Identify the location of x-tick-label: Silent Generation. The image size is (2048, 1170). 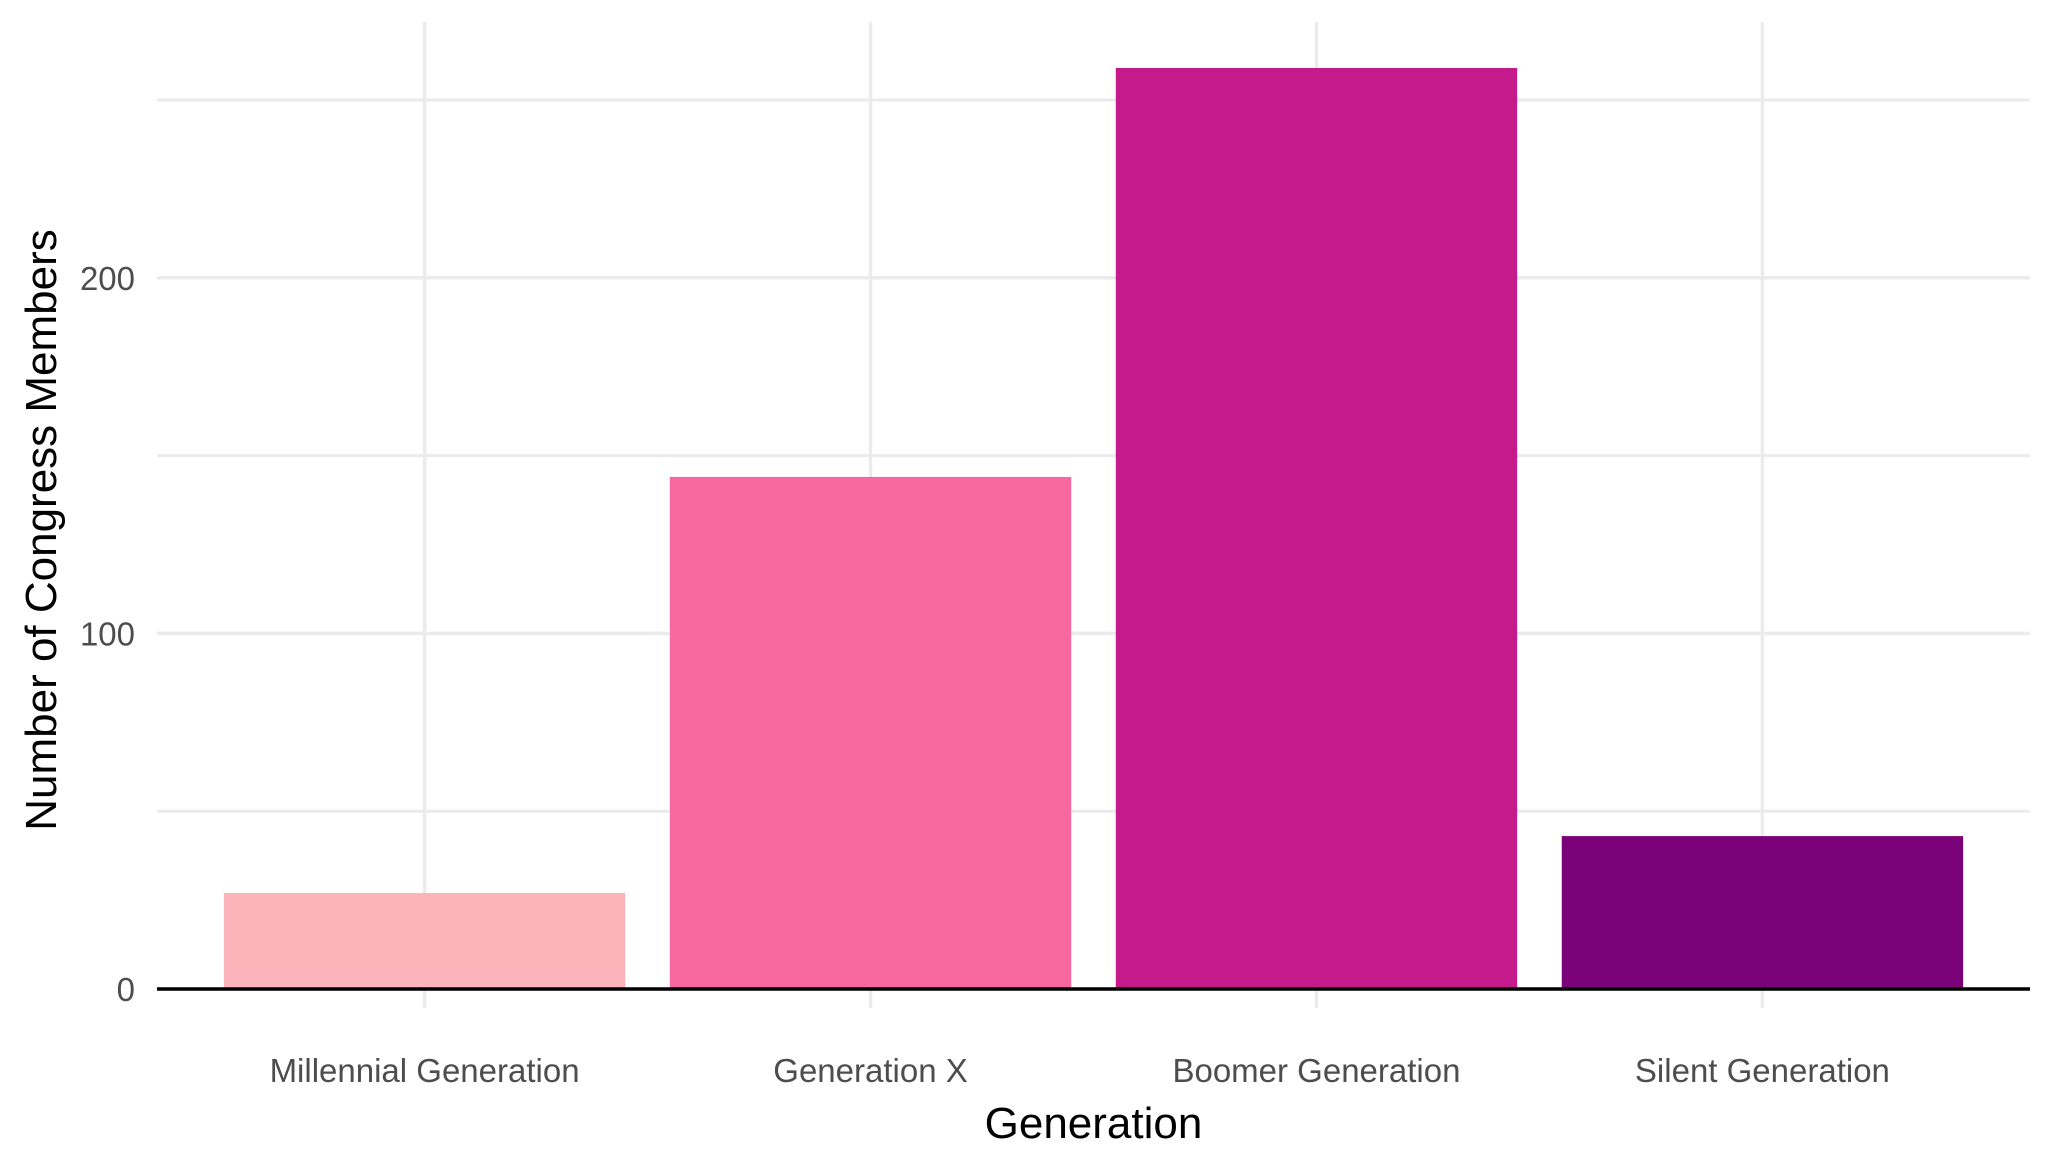
(1762, 1070).